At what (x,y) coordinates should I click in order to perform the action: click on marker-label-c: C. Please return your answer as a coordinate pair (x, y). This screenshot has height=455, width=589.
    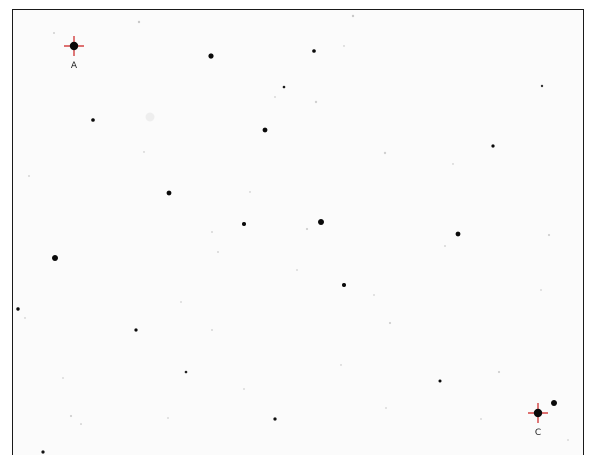
    Looking at the image, I should click on (538, 433).